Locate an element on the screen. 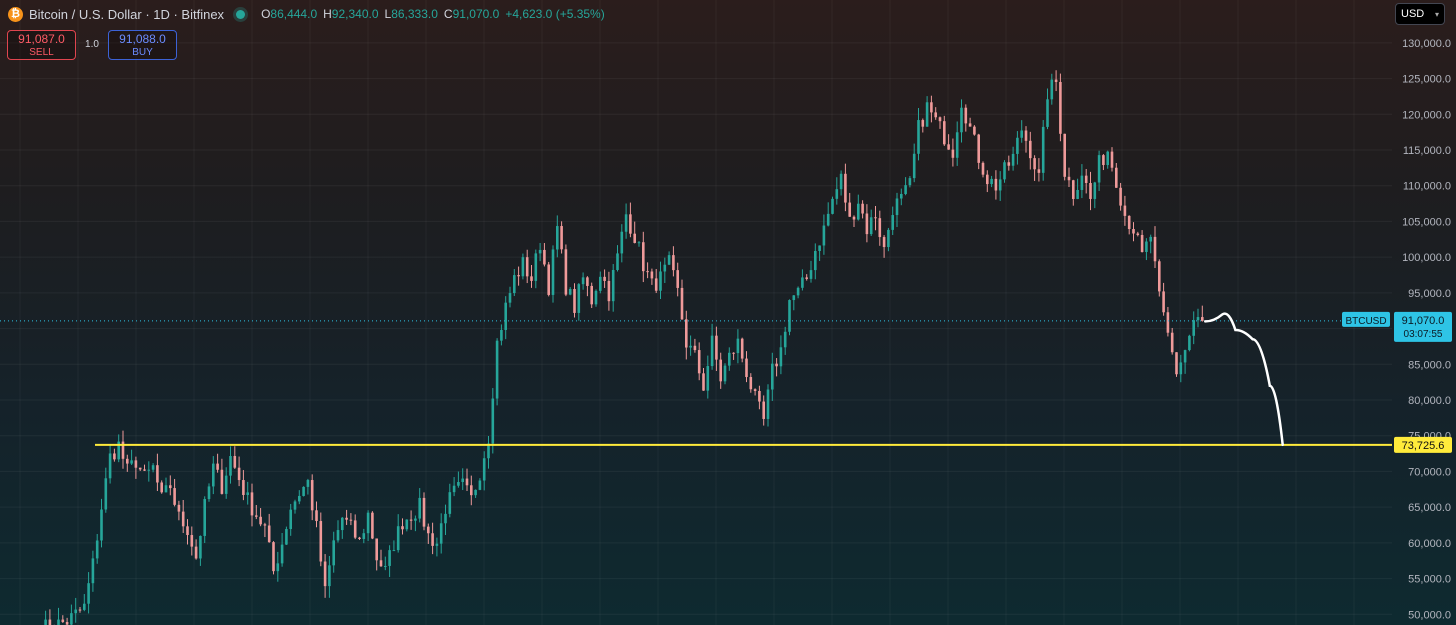 This screenshot has width=1456, height=625. low-value: 86,333.0 is located at coordinates (414, 14).